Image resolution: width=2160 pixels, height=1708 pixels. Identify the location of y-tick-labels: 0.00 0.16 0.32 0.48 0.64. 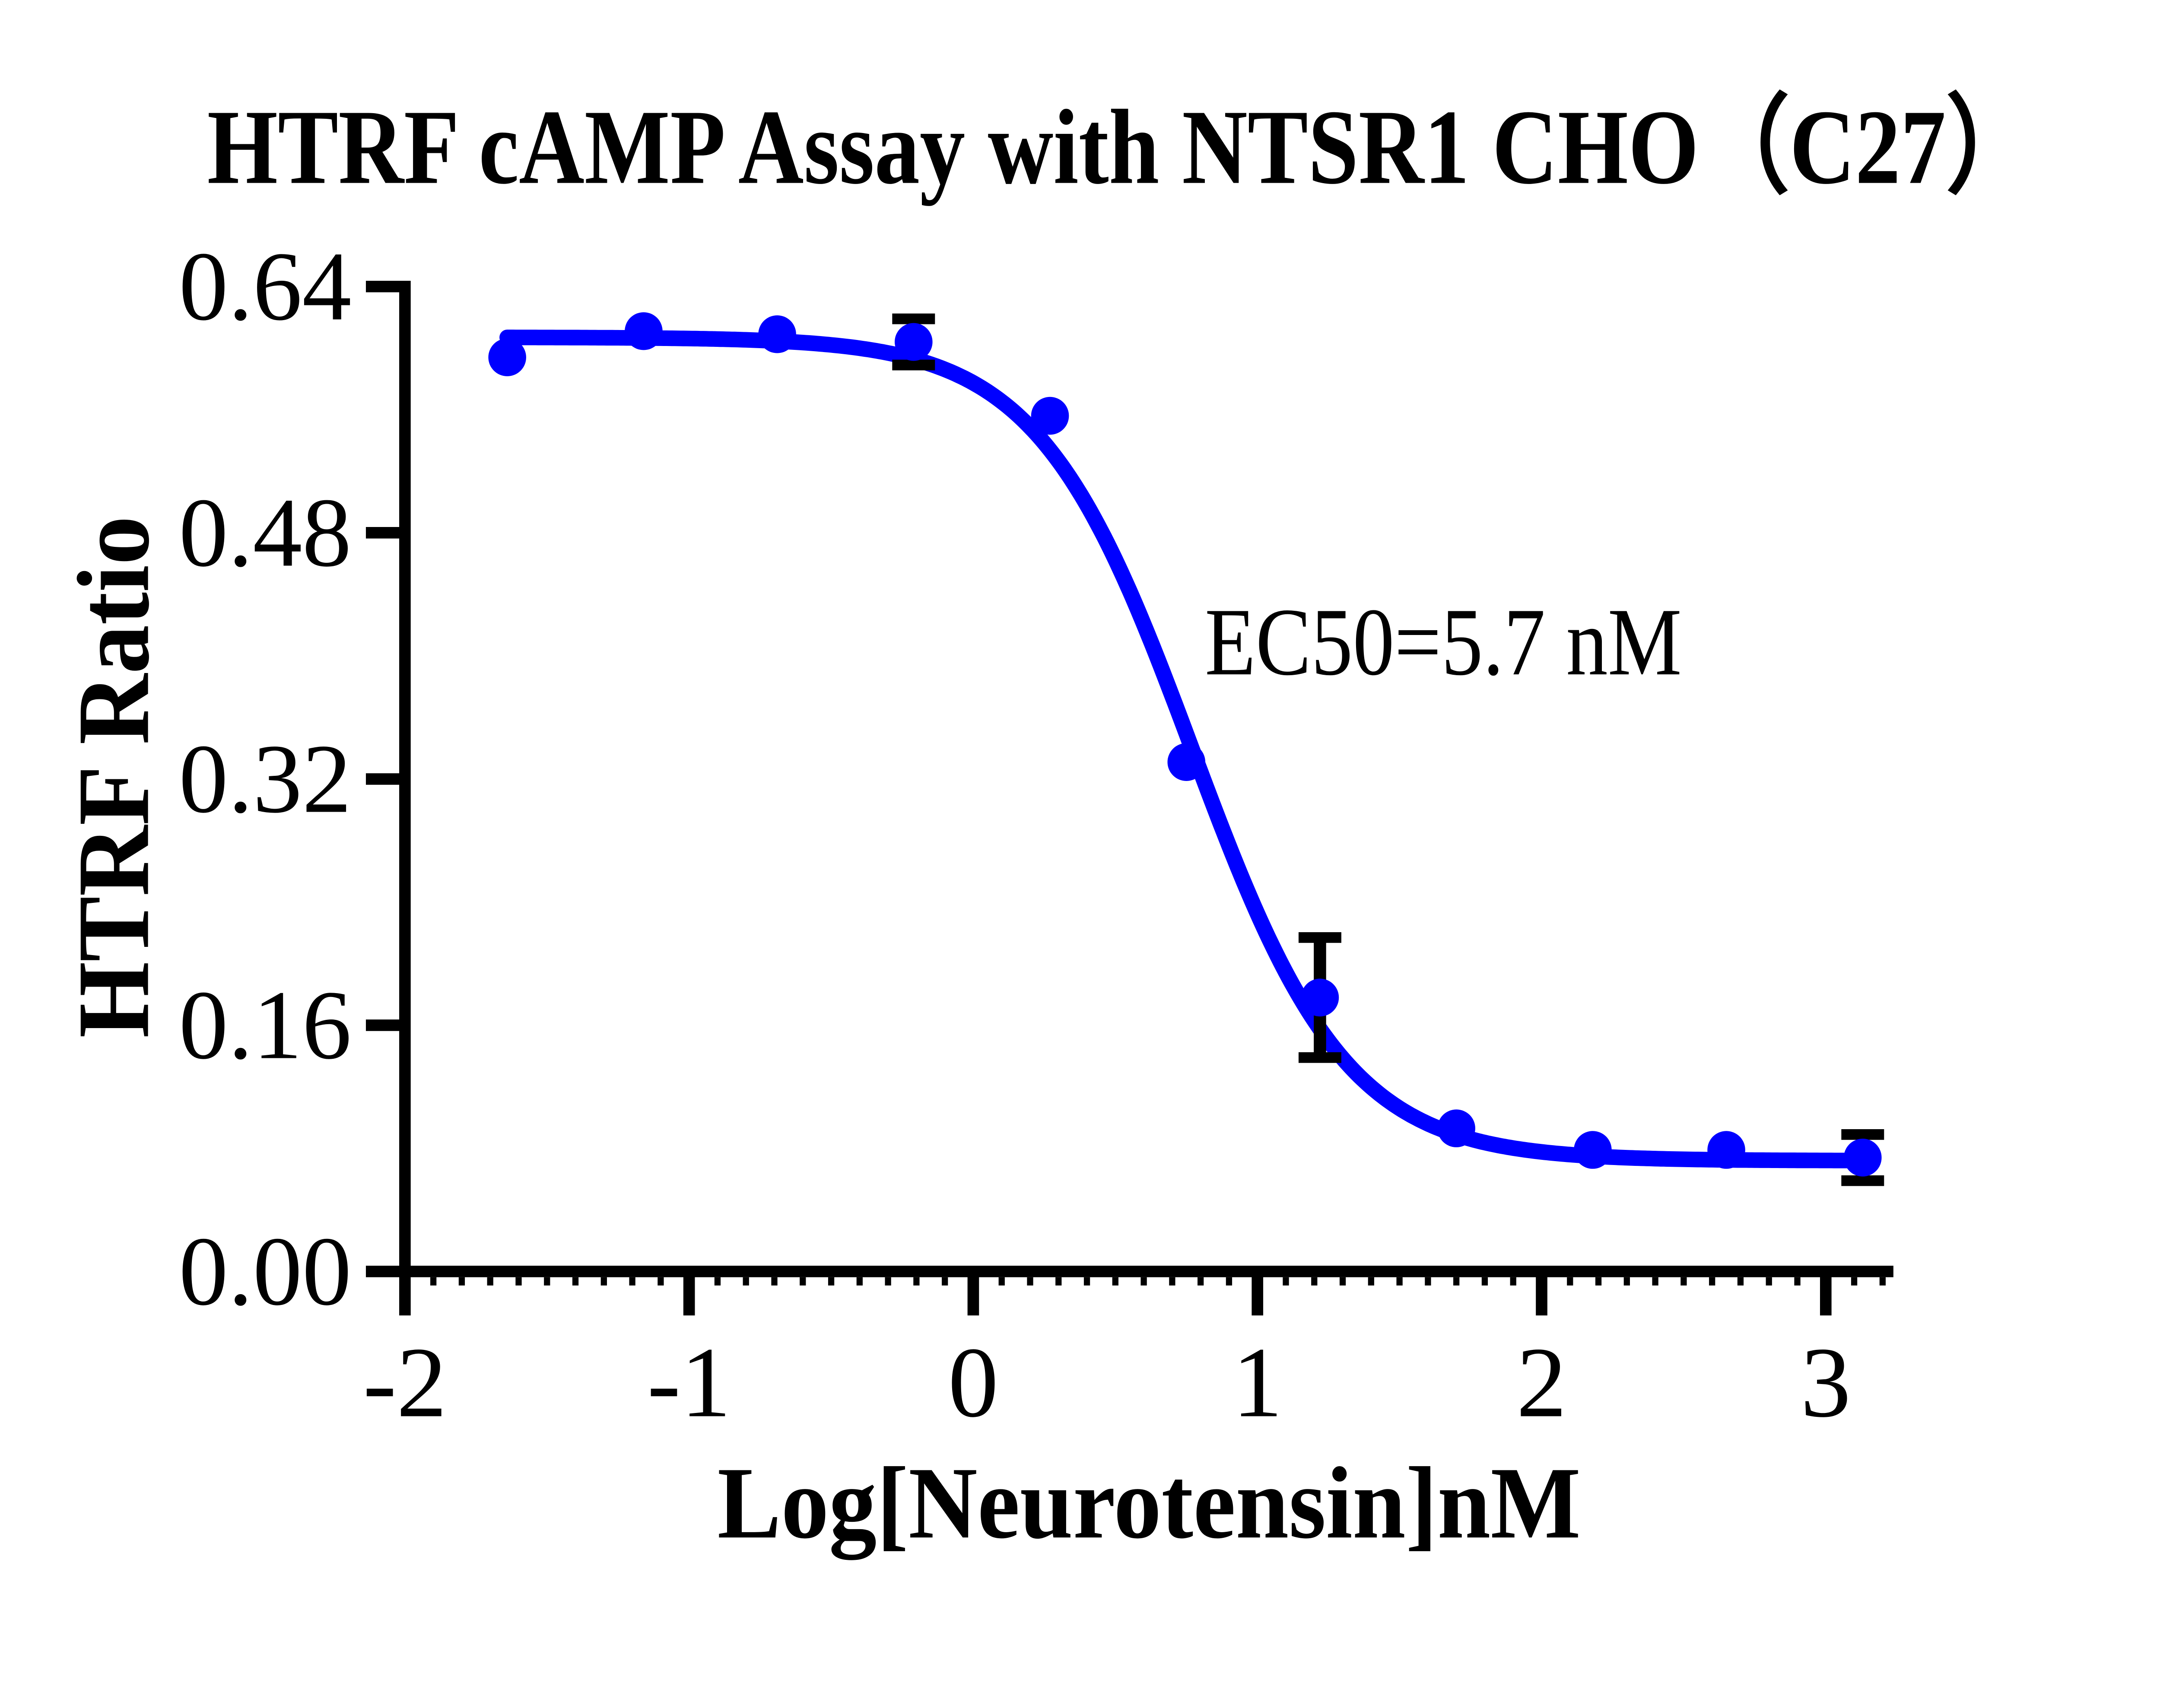
(265, 779).